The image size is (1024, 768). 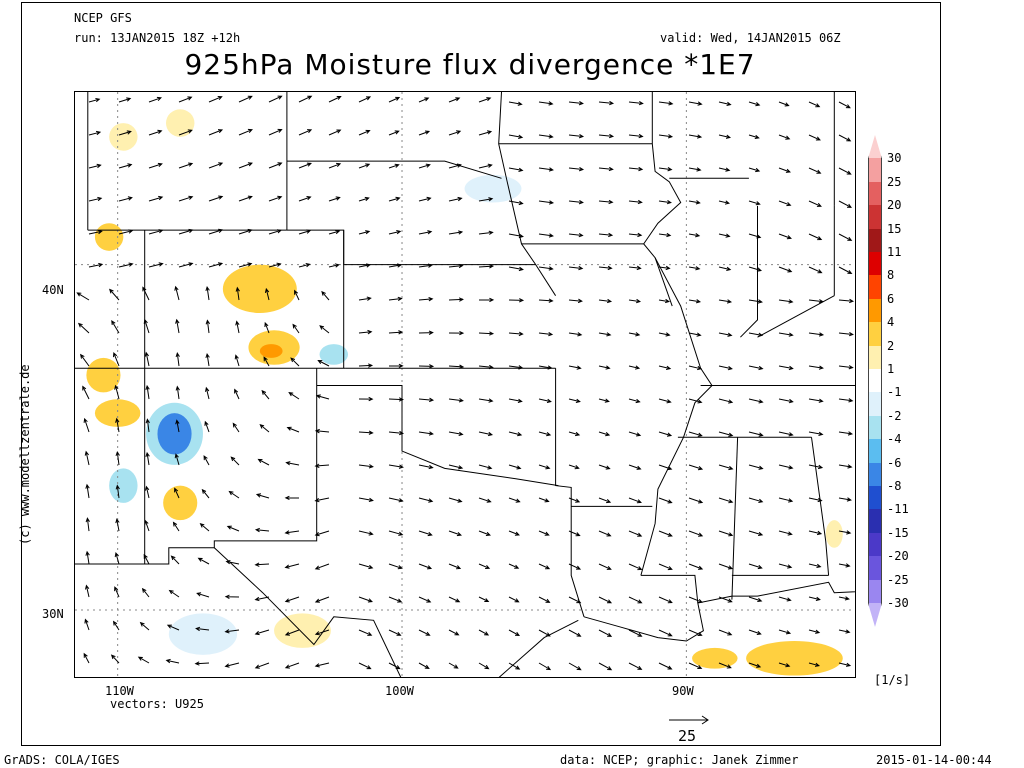 I want to click on colorbar-tick-label: -1, so click(x=894, y=392).